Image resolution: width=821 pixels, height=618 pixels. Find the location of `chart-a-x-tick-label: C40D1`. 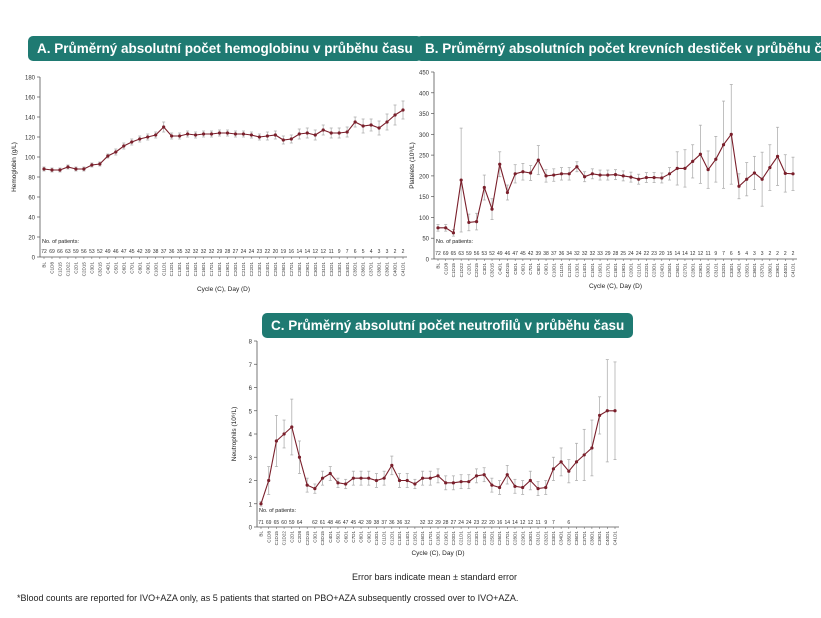

chart-a-x-tick-label: C40D1 is located at coordinates (395, 269).